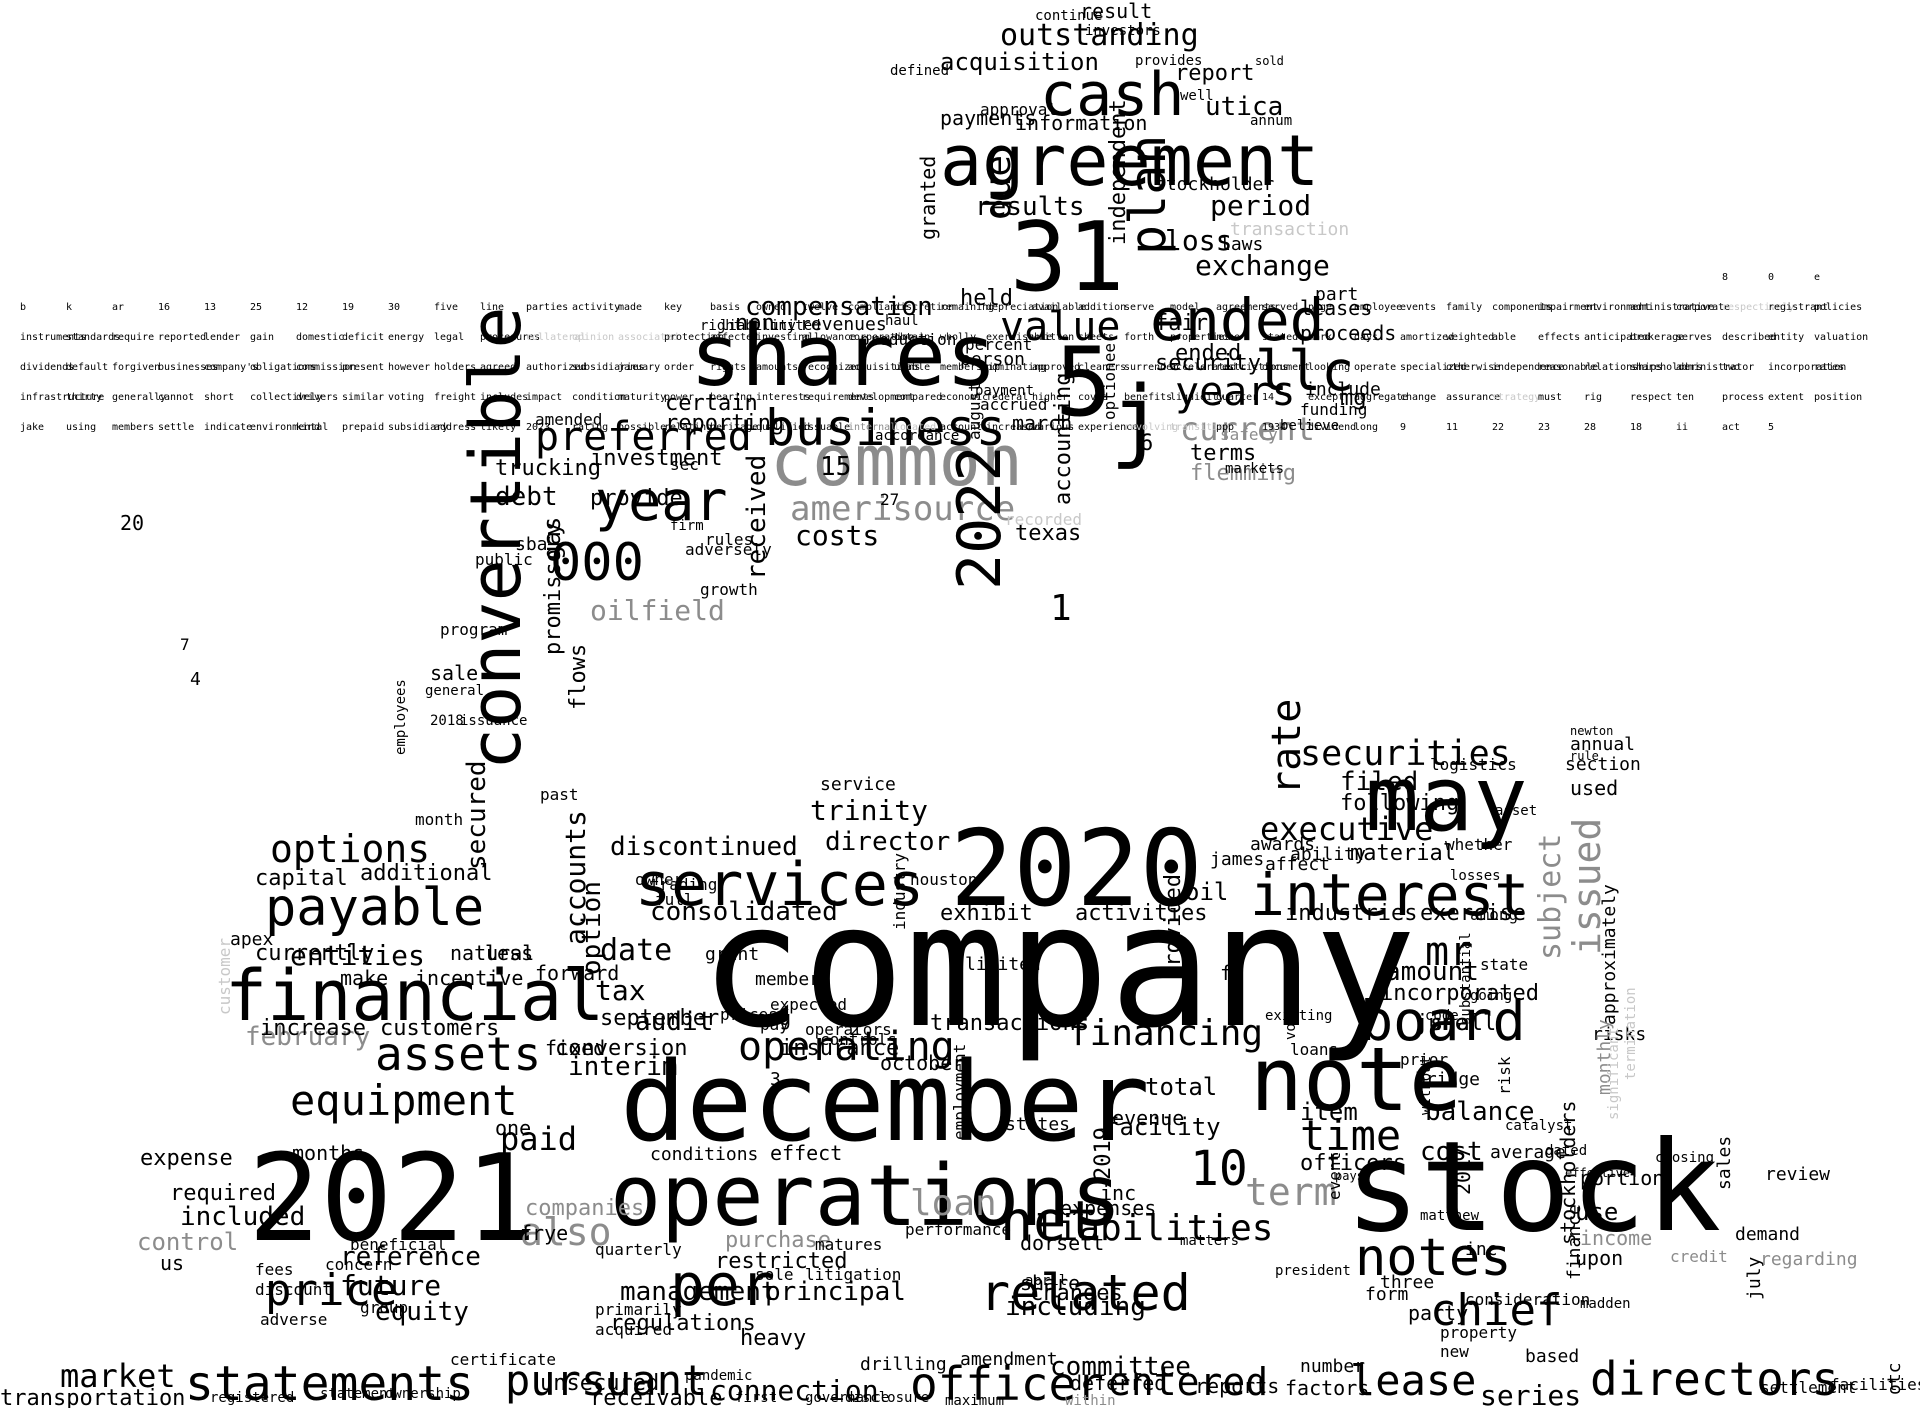 The width and height of the screenshot is (1920, 1408). Describe the element at coordinates (958, 337) in the screenshot. I see `word-cloud-word: wholly` at that location.